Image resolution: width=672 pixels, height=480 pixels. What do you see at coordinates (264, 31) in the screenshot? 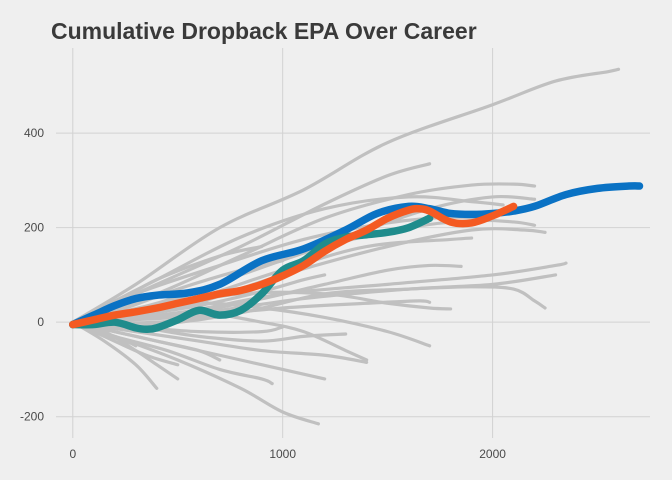
I see `chart-title: Cumulative Dropback EPA Over Career` at bounding box center [264, 31].